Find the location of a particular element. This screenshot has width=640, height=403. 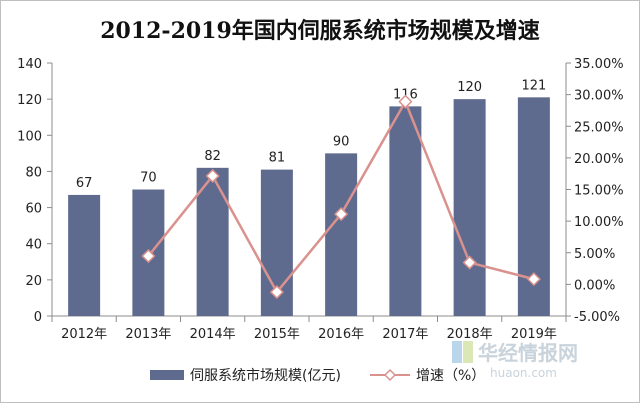

y-left-tick-label: 140 is located at coordinates (29, 64).